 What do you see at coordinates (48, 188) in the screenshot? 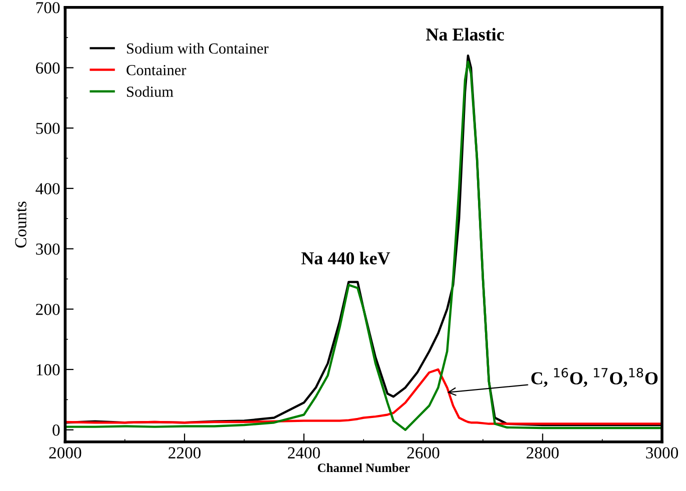
I see `y-tick-label: 400` at bounding box center [48, 188].